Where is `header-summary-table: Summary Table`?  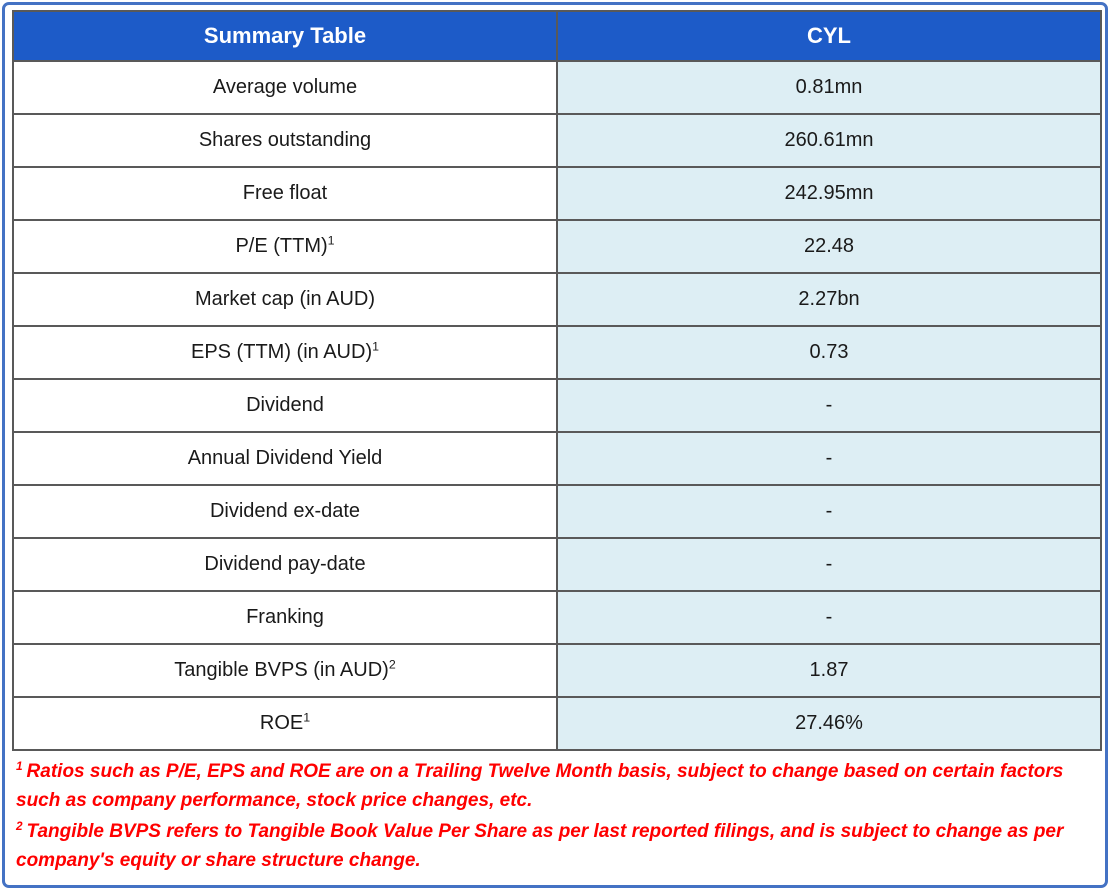
header-summary-table: Summary Table is located at coordinates (285, 36).